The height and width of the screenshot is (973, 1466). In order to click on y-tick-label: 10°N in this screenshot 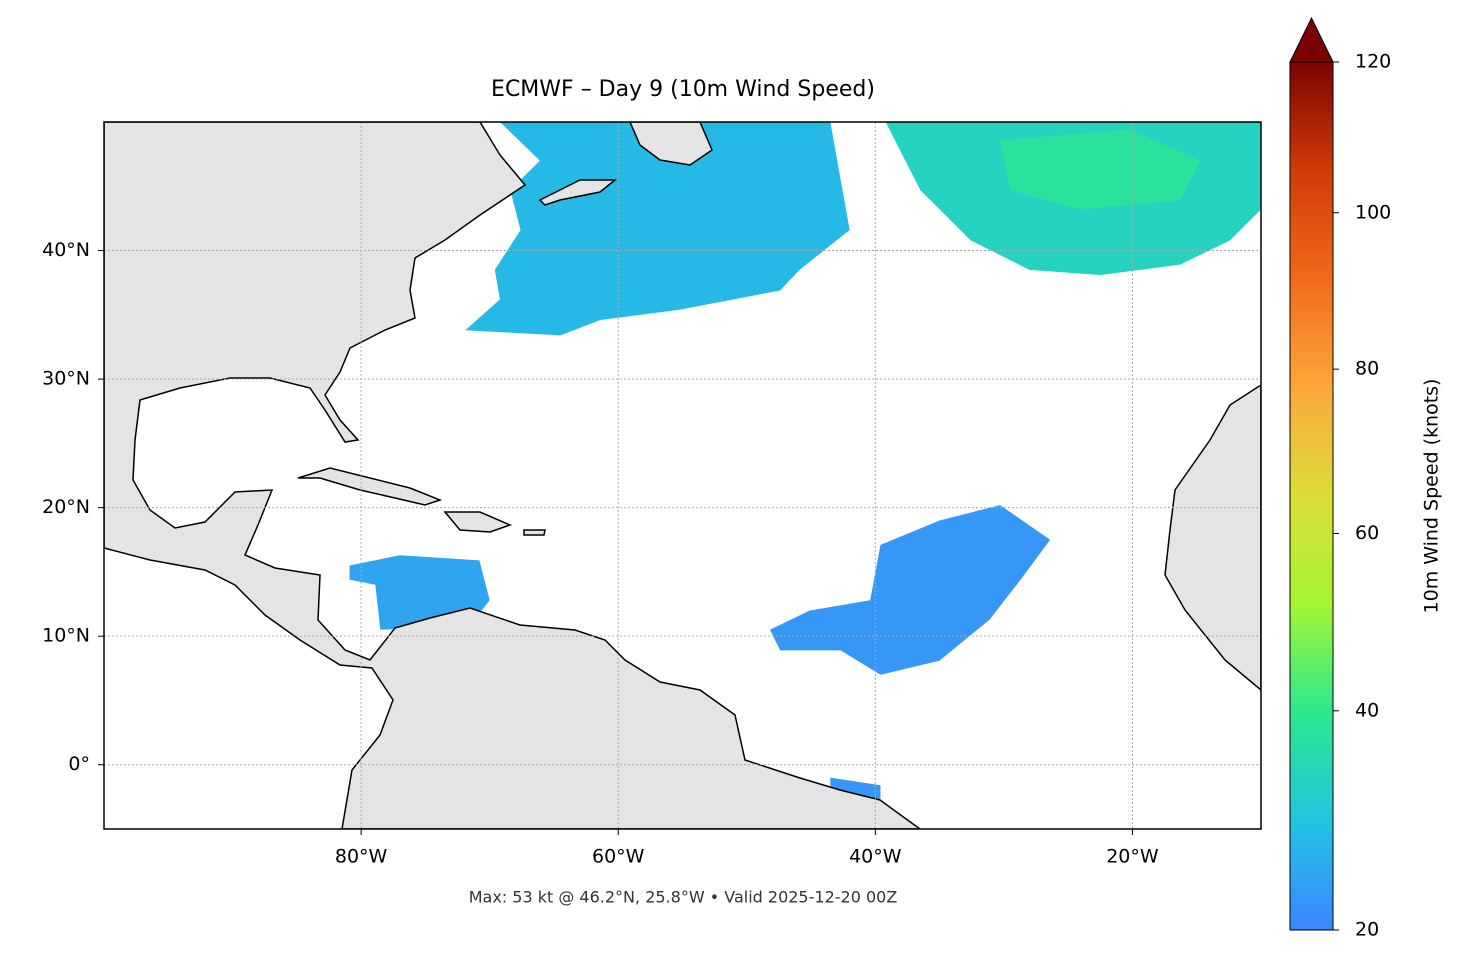, I will do `click(66, 636)`.